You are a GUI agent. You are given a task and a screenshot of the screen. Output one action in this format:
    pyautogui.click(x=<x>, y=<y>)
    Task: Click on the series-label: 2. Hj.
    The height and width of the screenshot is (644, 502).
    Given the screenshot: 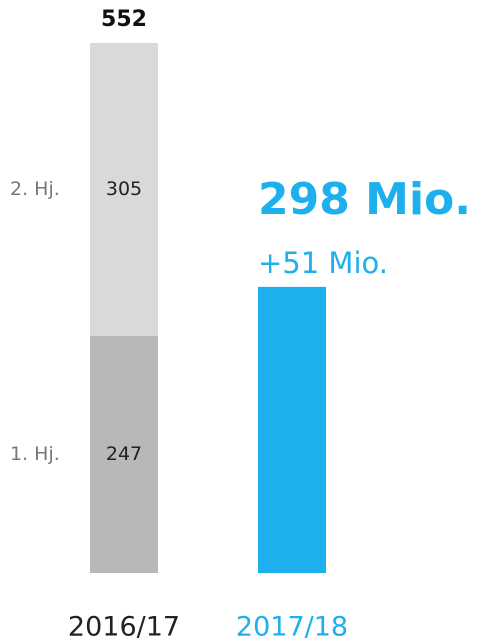 What is the action you would take?
    pyautogui.click(x=35, y=189)
    